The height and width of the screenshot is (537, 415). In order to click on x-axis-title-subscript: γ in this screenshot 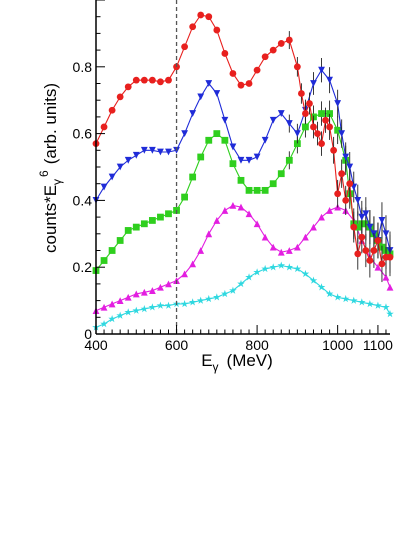, I will do `click(216, 367)`.